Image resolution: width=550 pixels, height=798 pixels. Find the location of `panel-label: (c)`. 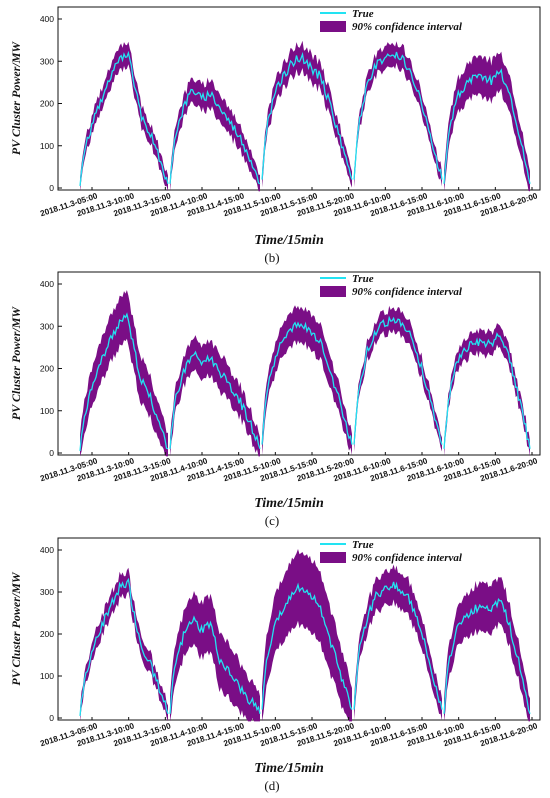

panel-label: (c) is located at coordinates (272, 520).